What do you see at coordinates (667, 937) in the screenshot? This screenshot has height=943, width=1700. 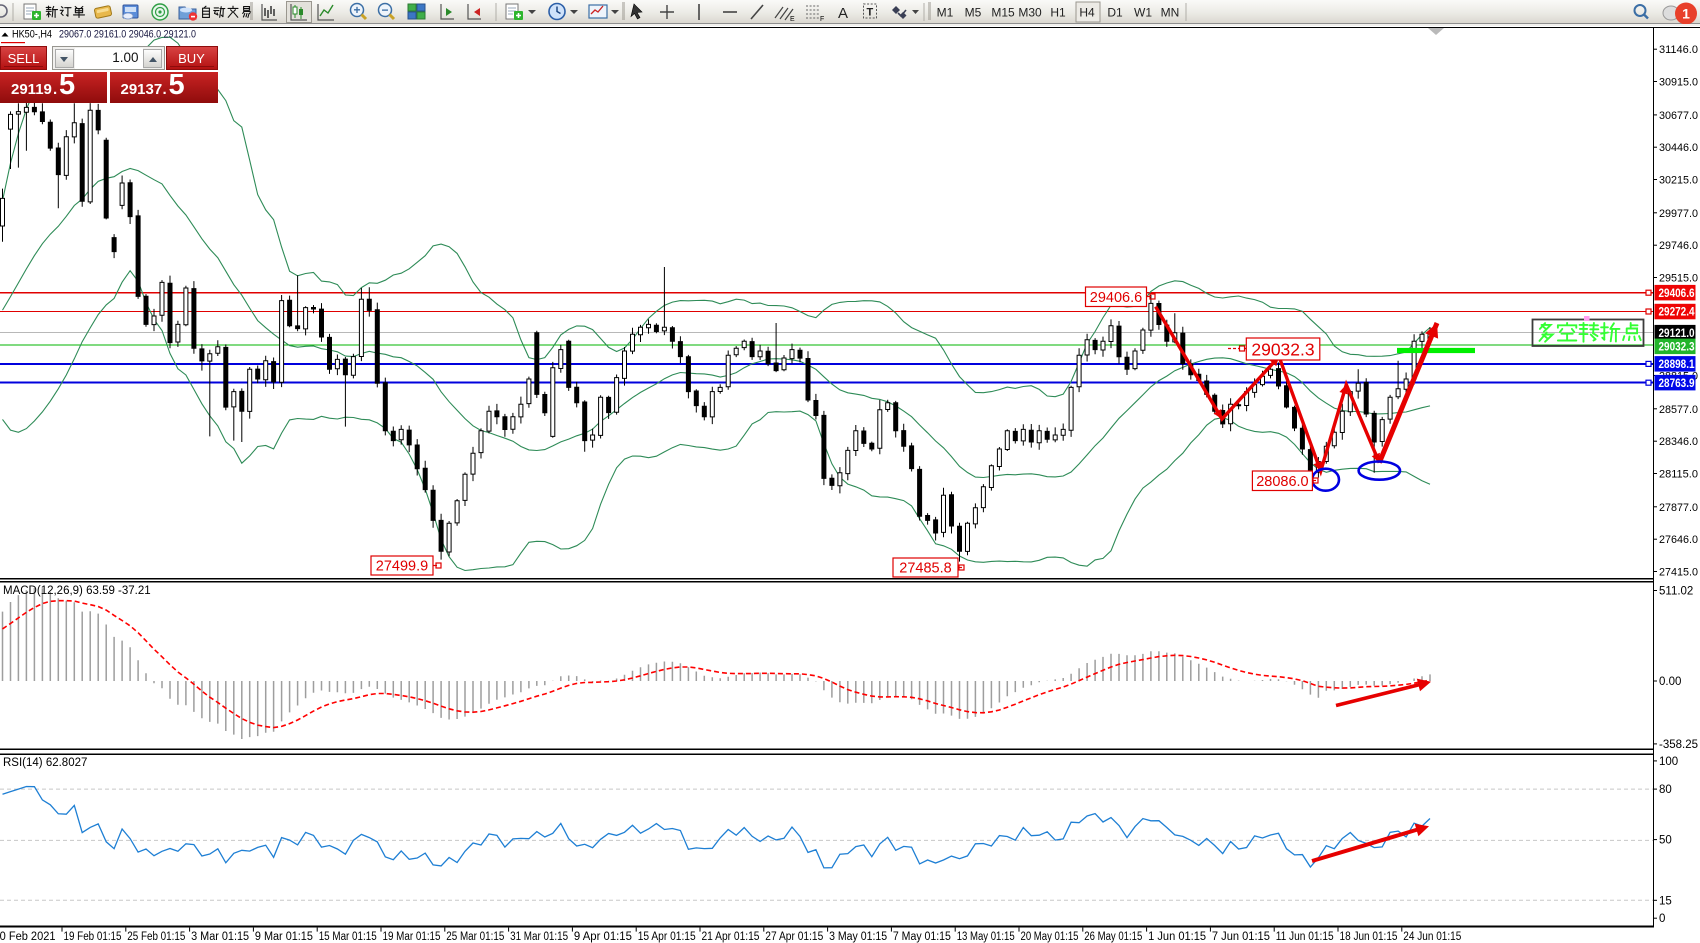 I see `svg-text: 15 Apr 01:15` at bounding box center [667, 937].